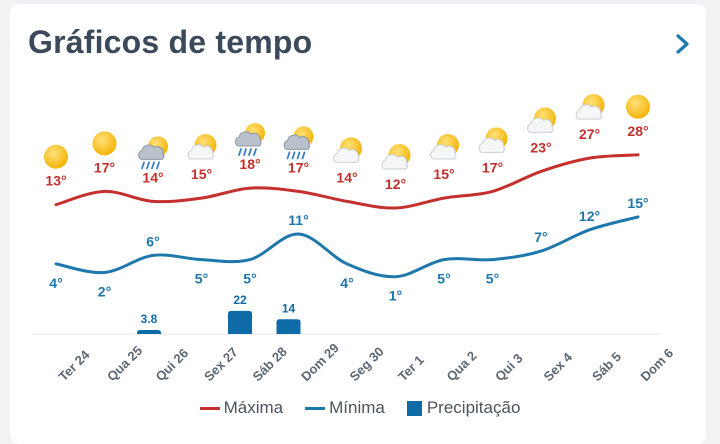 This screenshot has height=444, width=720. Describe the element at coordinates (414, 408) in the screenshot. I see `legend-precip-swatch` at that location.